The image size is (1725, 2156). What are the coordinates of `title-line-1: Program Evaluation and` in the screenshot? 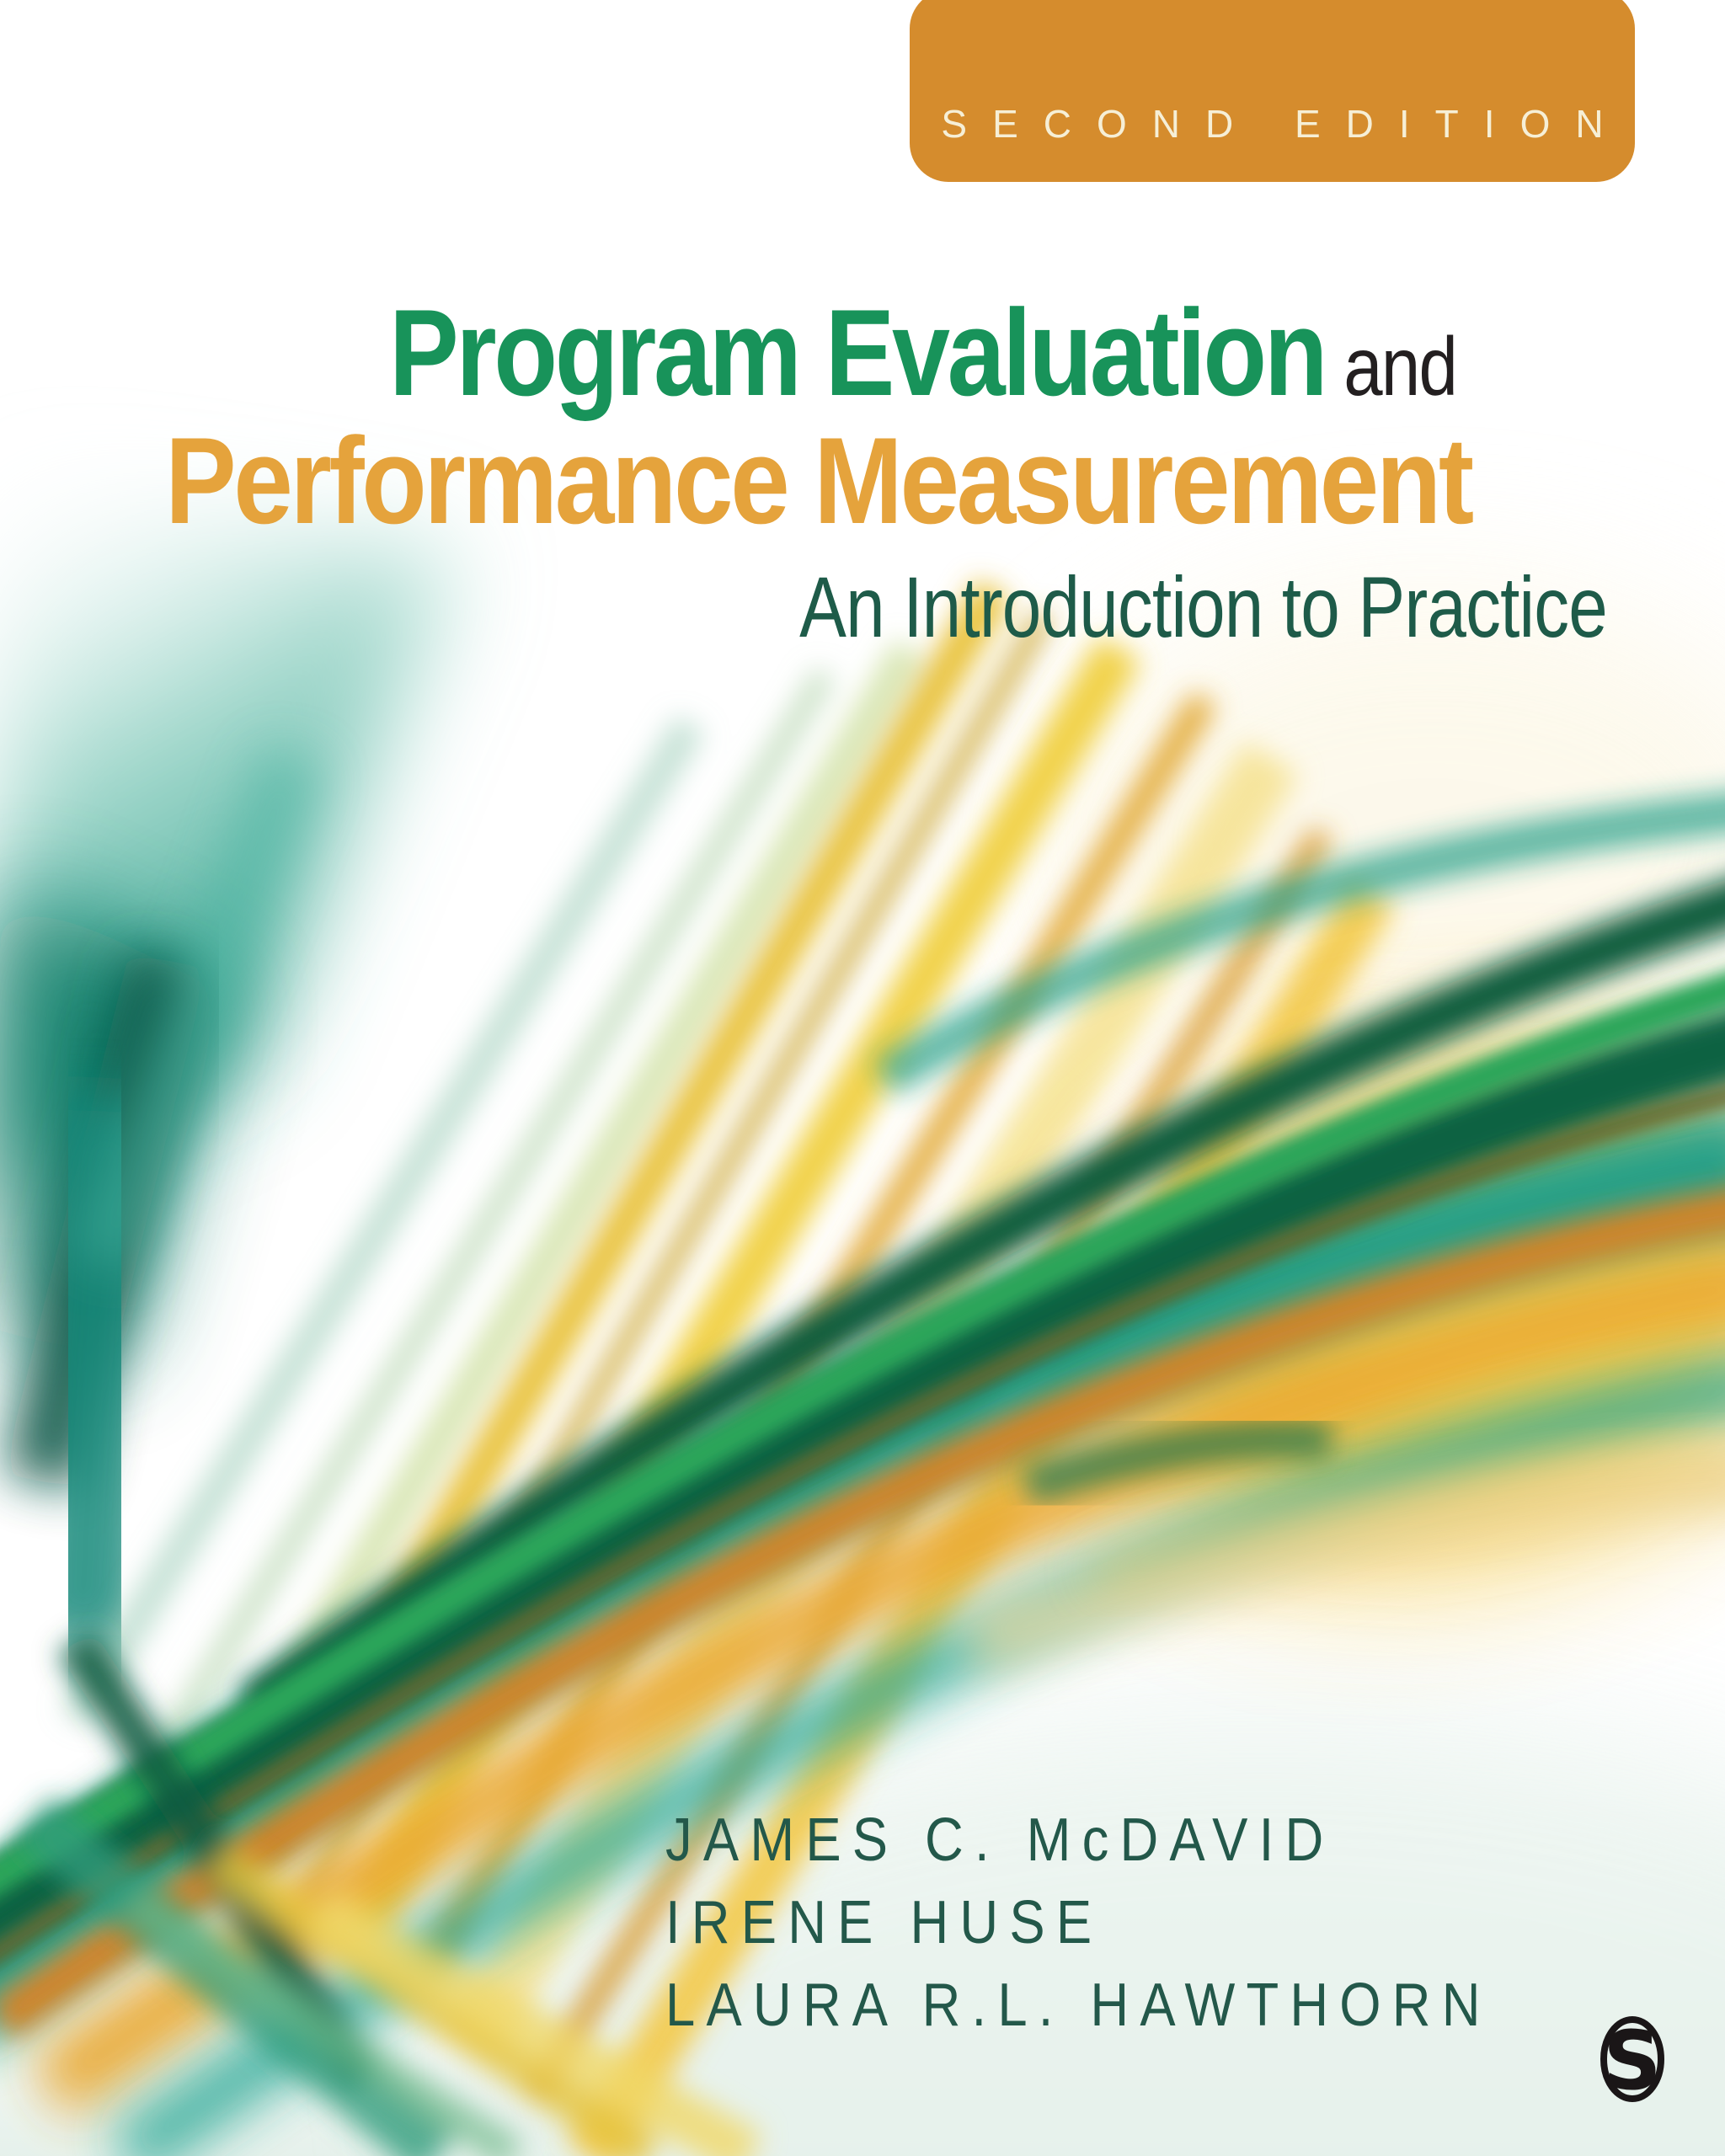 It's located at (923, 352).